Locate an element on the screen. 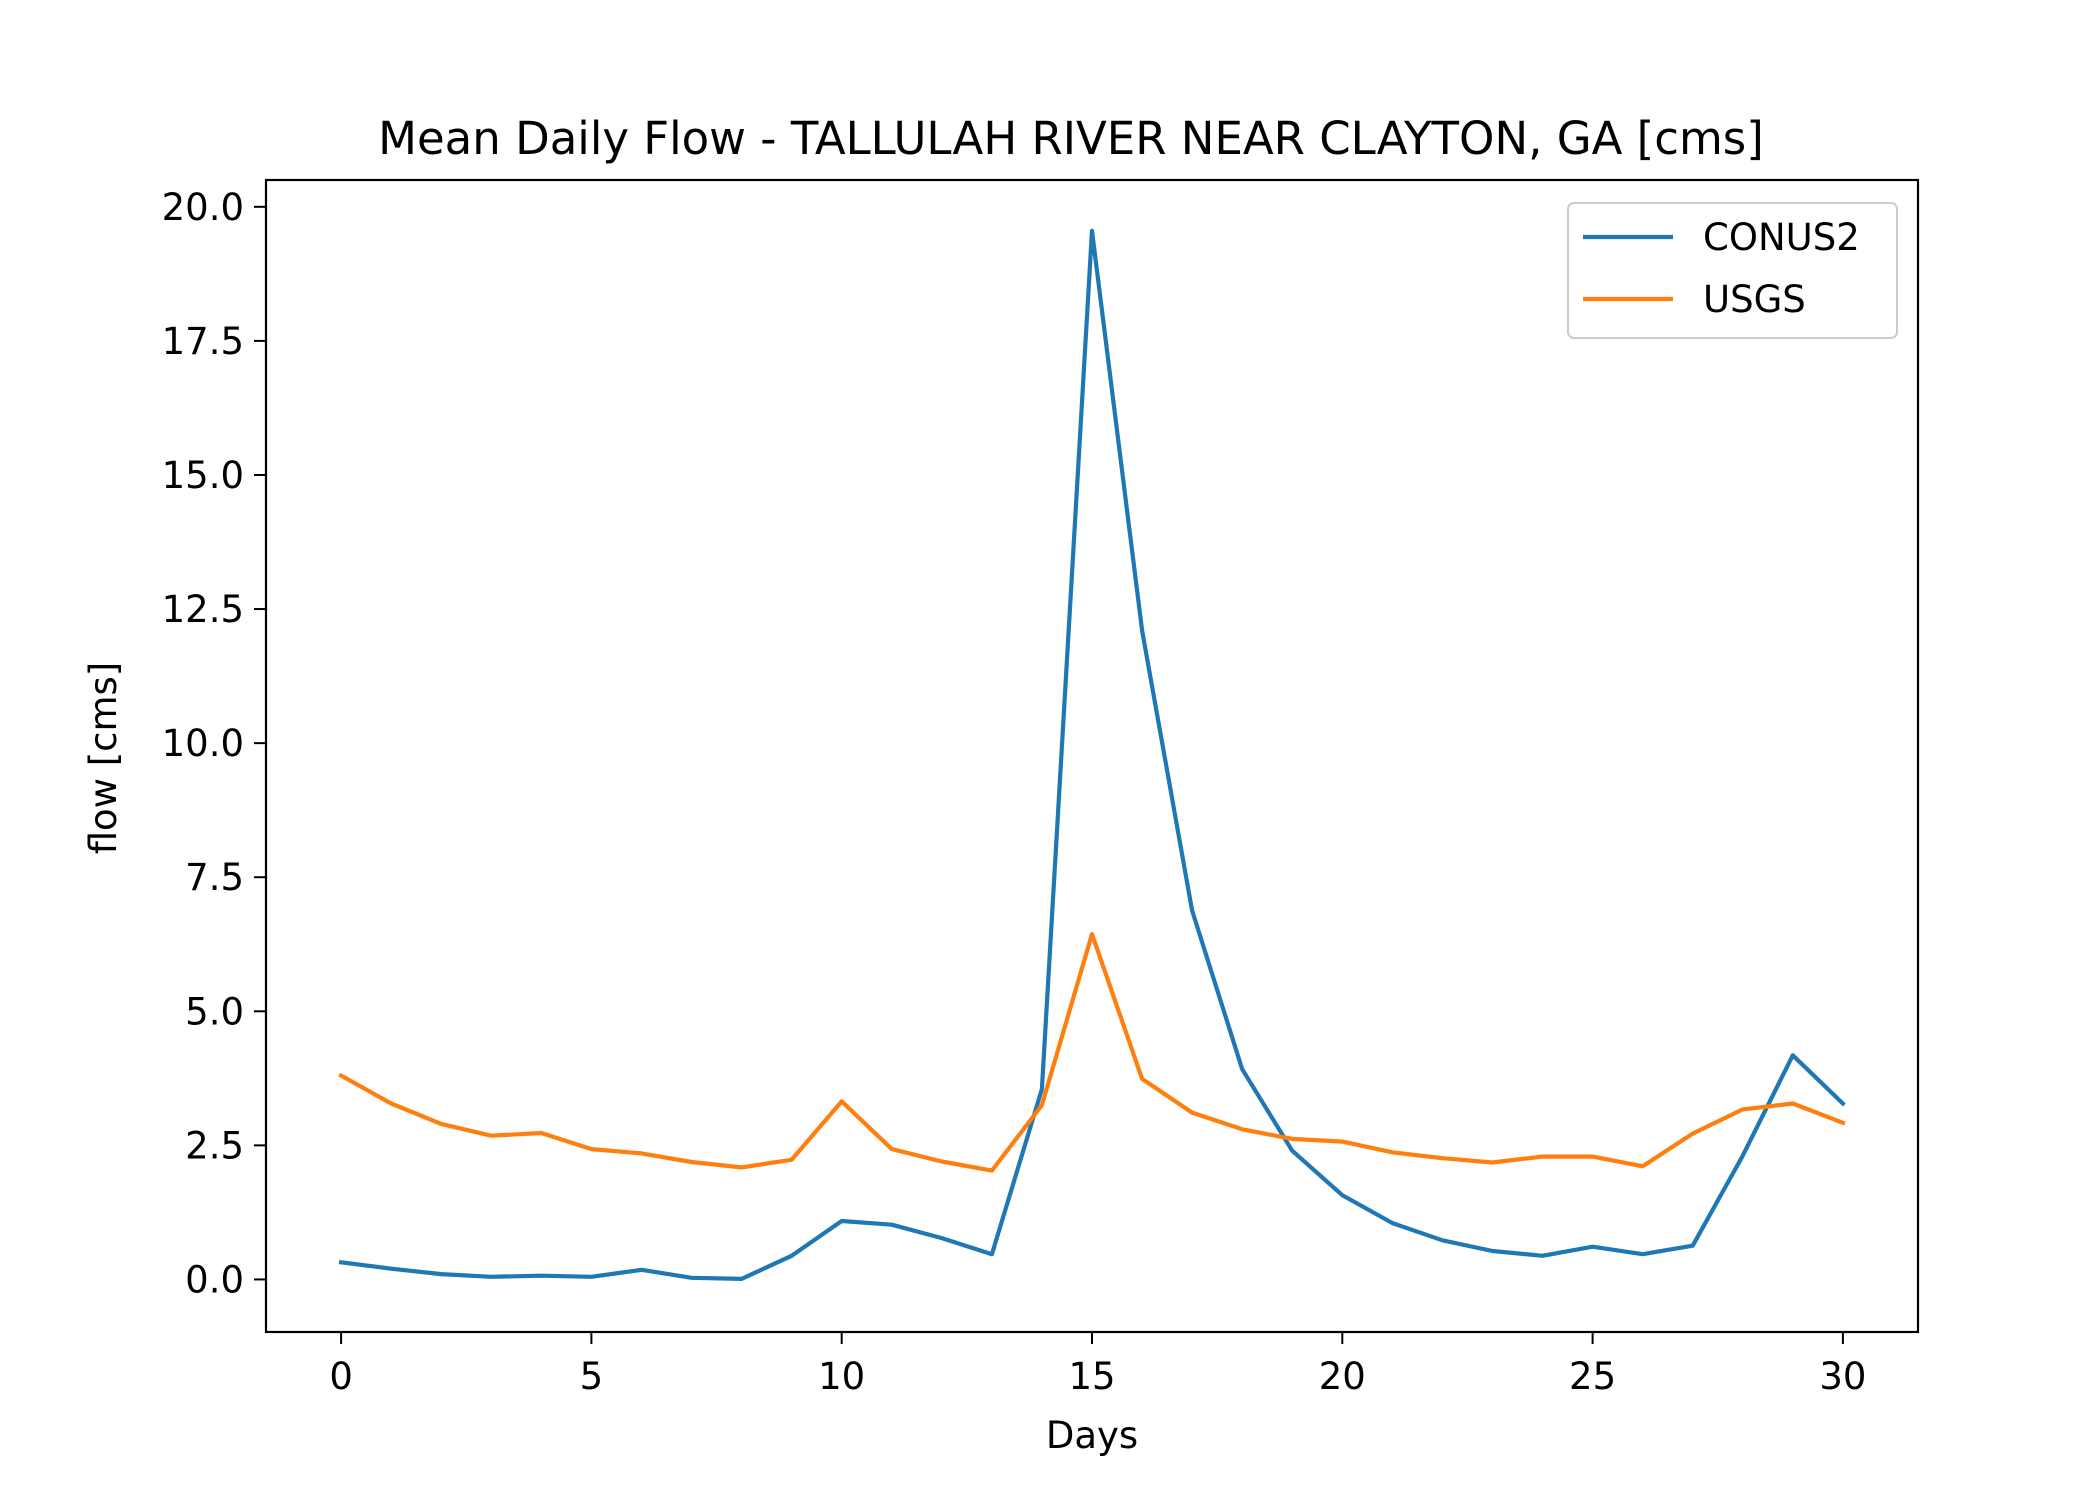 Image resolution: width=2100 pixels, height=1500 pixels. y-tick-label: 7.5 is located at coordinates (214, 877).